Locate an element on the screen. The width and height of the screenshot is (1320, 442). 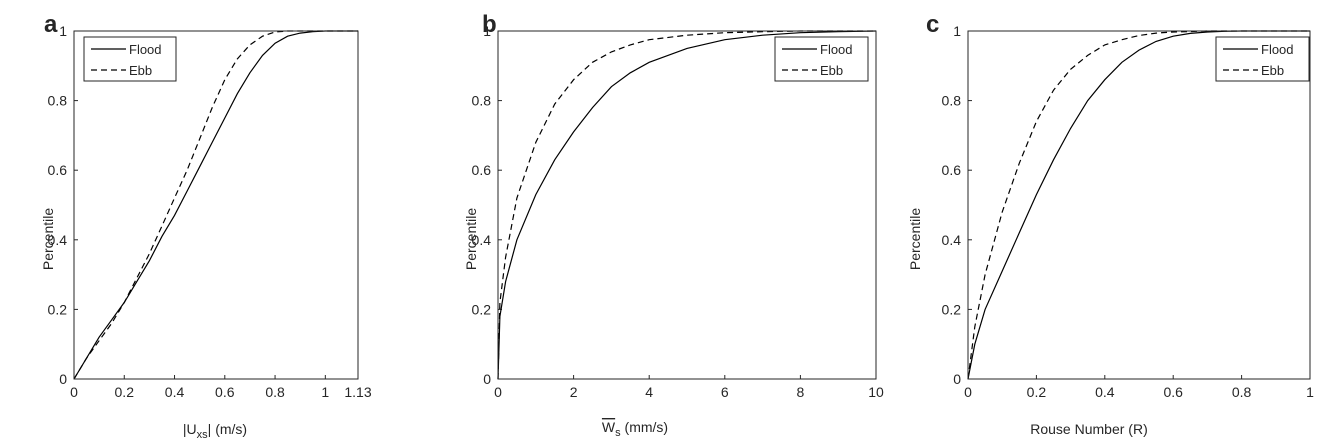
panel-b-ytick-label: 0 is located at coordinates (487, 379).